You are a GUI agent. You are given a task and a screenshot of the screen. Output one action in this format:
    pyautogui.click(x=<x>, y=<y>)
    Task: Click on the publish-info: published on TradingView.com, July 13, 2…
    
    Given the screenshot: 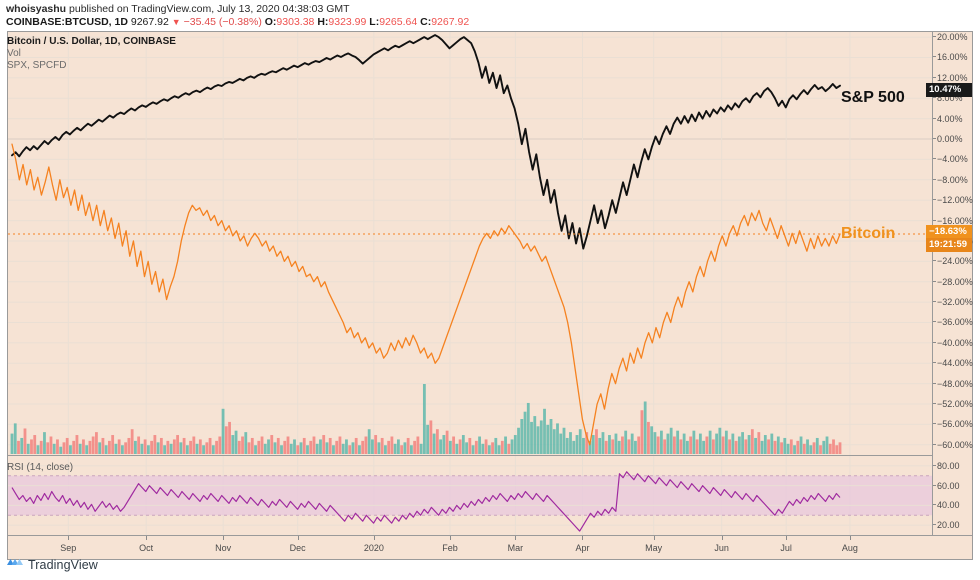 What is the action you would take?
    pyautogui.click(x=209, y=9)
    